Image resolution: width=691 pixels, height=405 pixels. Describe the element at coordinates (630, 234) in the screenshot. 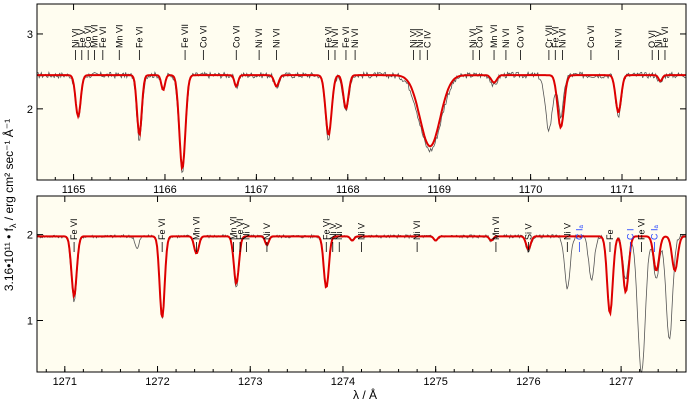

I see `line-id-label: C I` at that location.